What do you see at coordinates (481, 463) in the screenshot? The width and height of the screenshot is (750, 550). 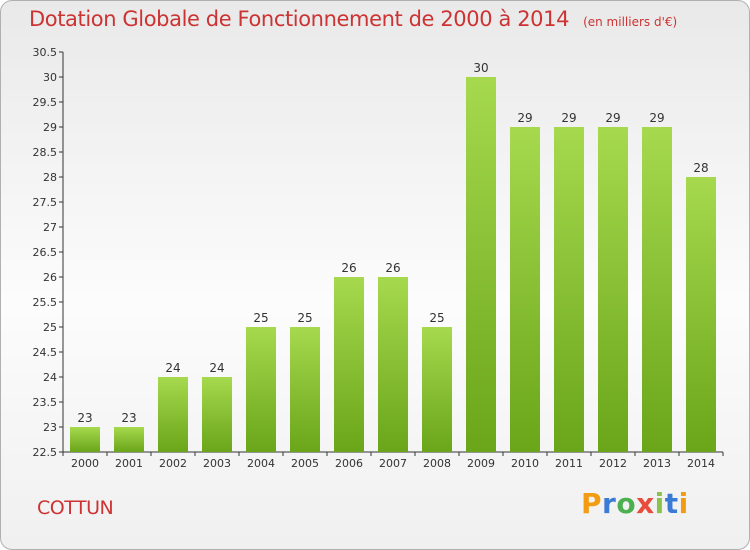 I see `x-tick-label: 2009` at bounding box center [481, 463].